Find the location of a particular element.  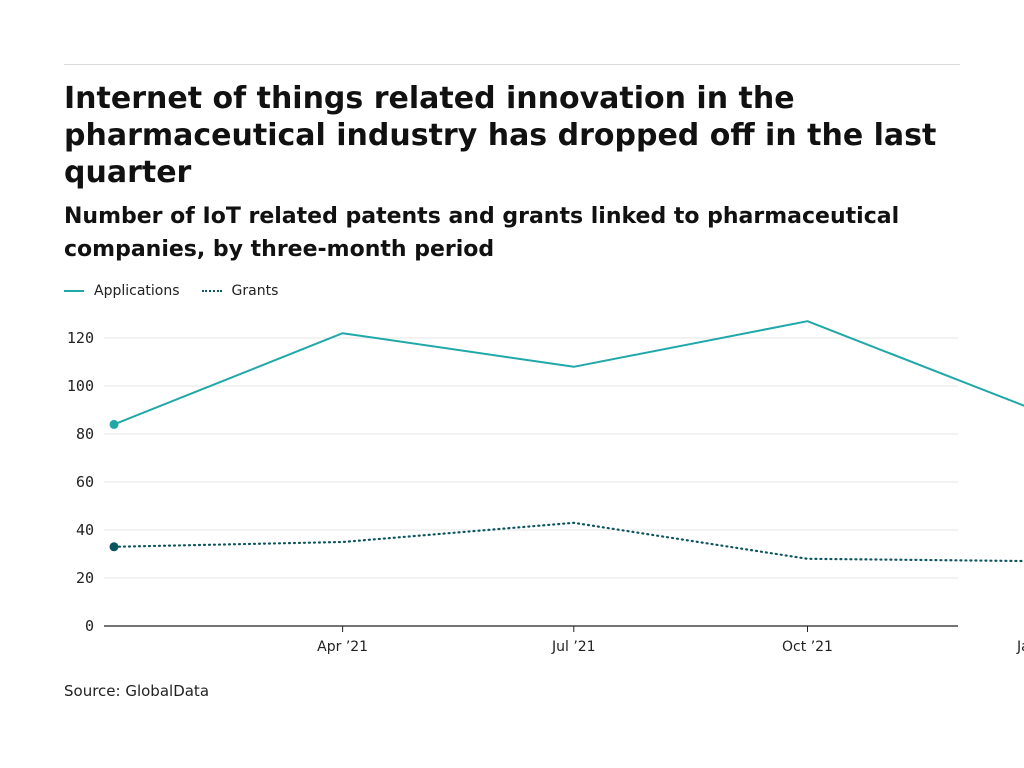

legend-swatch-solid is located at coordinates (74, 291).